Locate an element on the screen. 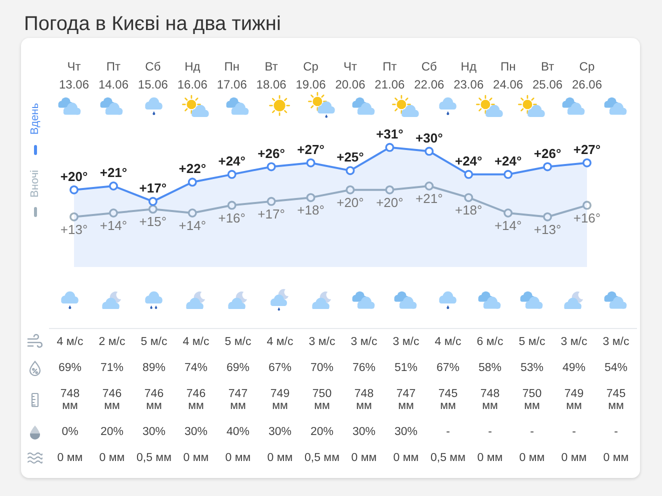 Image resolution: width=662 pixels, height=496 pixels. text: 76% is located at coordinates (364, 368).